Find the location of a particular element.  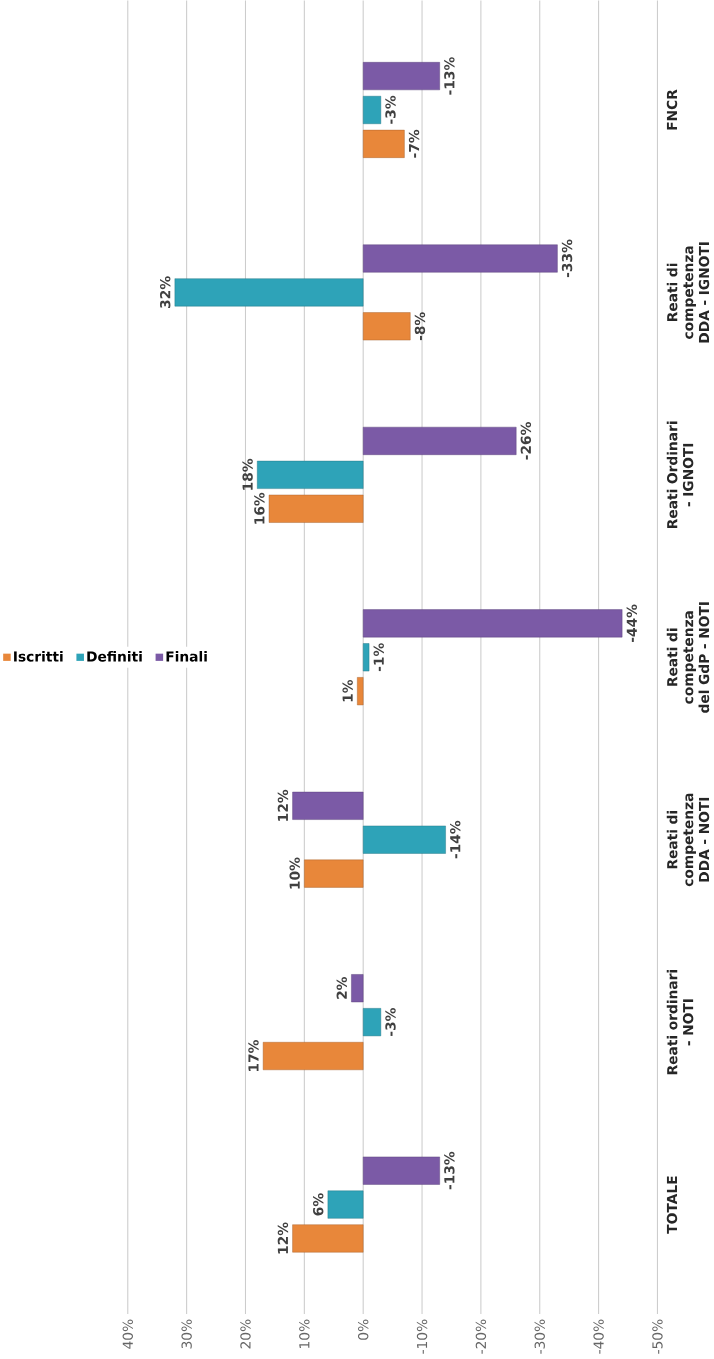

data-label: 18% is located at coordinates (247, 474).